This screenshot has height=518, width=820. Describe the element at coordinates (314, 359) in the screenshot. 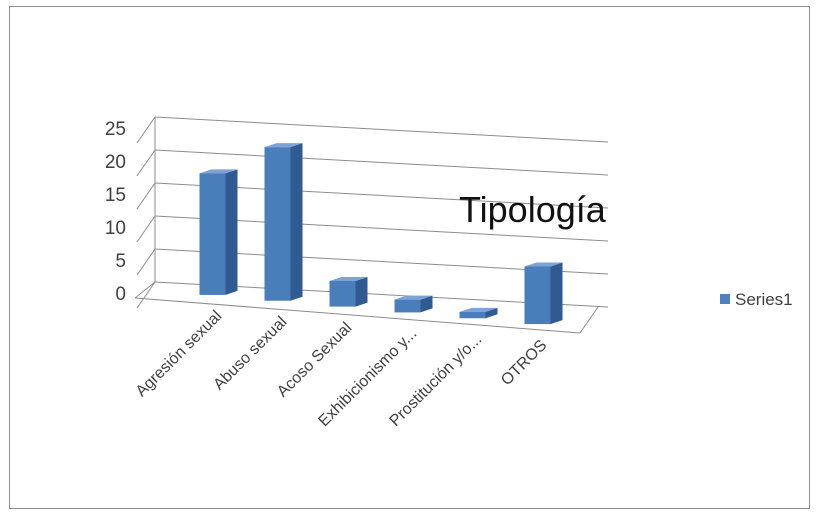

I see `x-tick-label: Acoso Sexual` at that location.